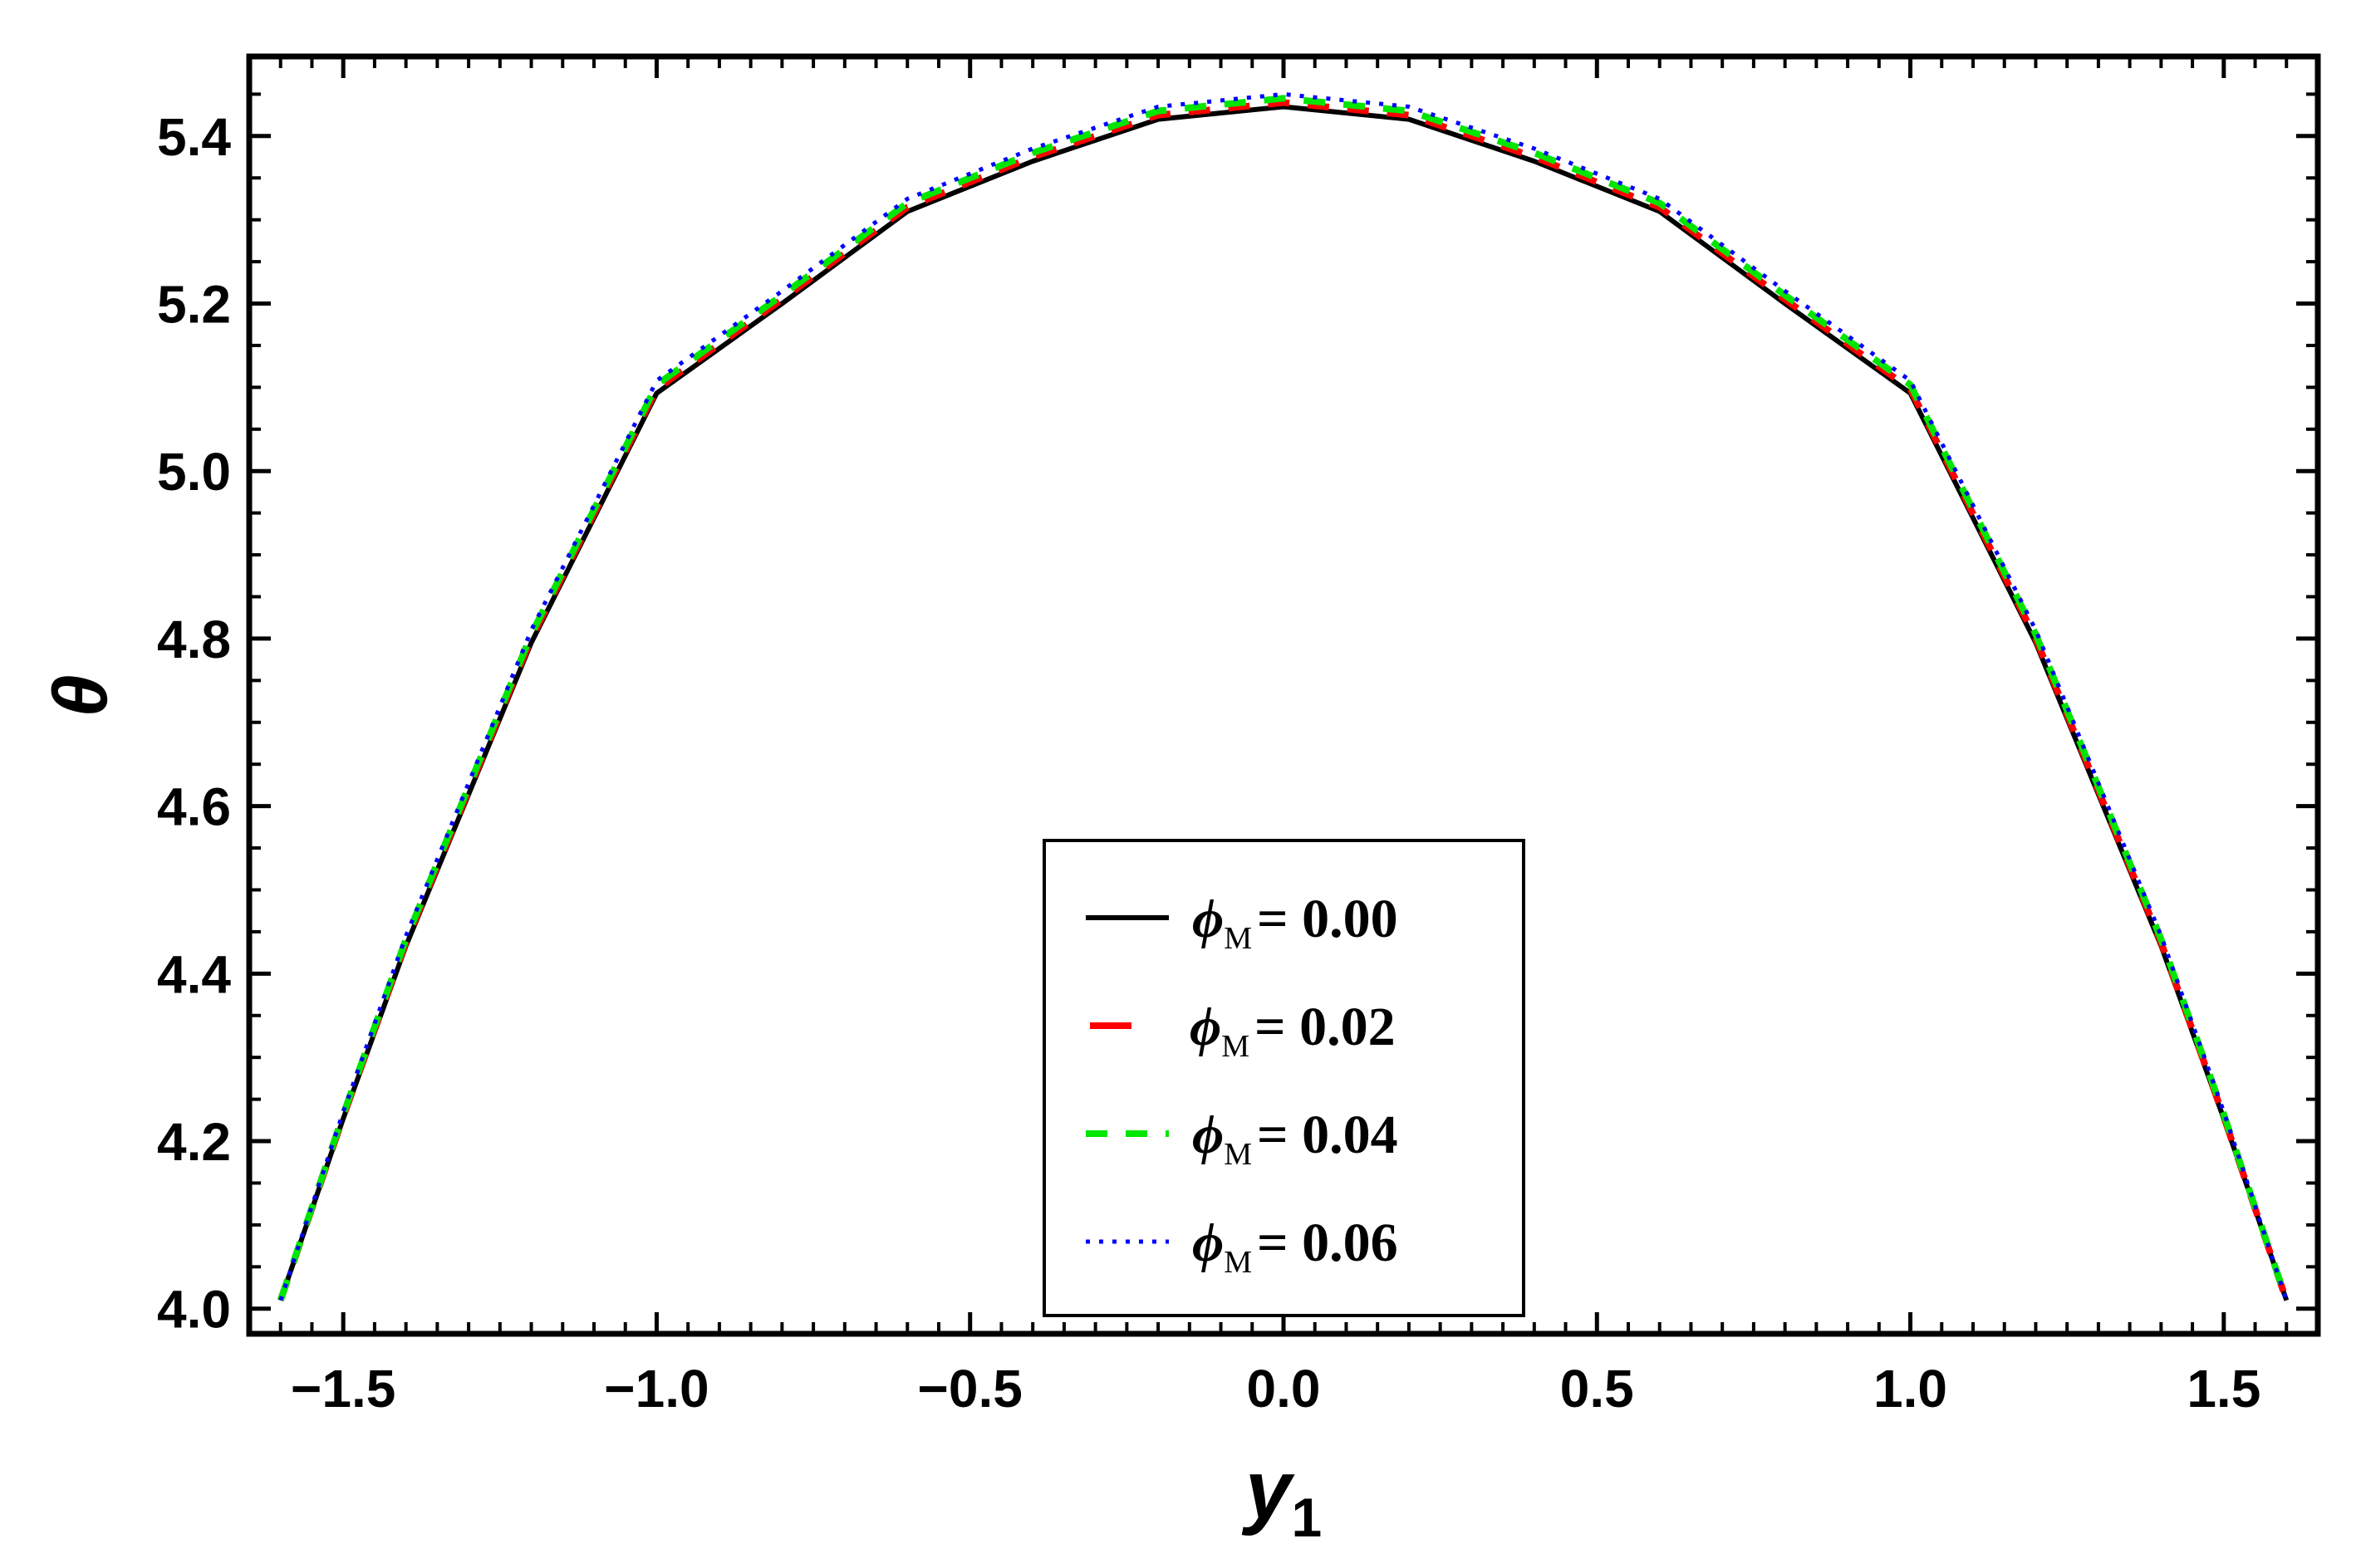  Describe the element at coordinates (194, 807) in the screenshot. I see `y-tick-label: 4.6` at that location.